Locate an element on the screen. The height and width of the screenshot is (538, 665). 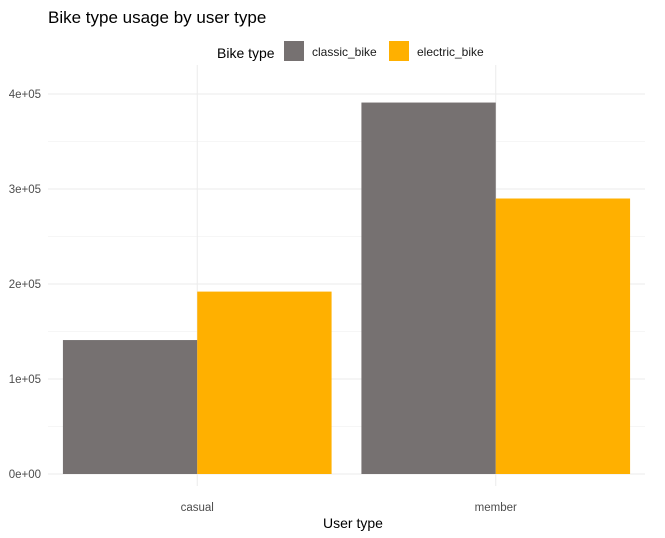
x-axis-tick-labels: casual member is located at coordinates (349, 508).